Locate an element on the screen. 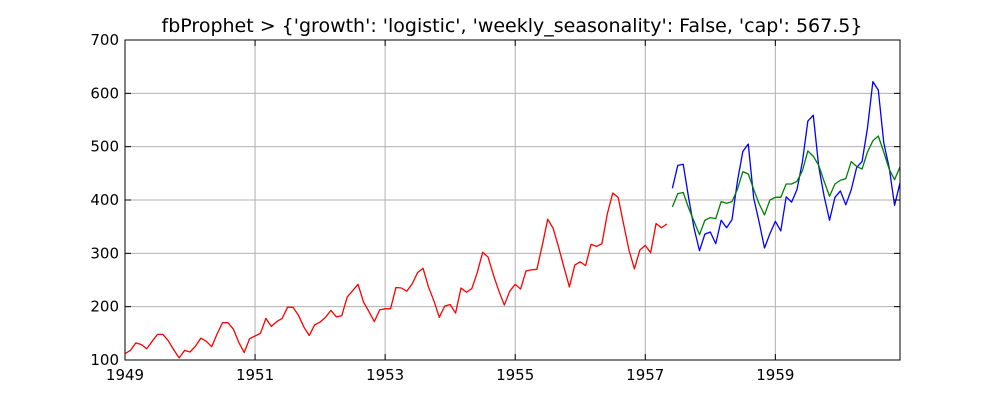 The height and width of the screenshot is (400, 1000). x-tick-label: 1955 is located at coordinates (515, 375).